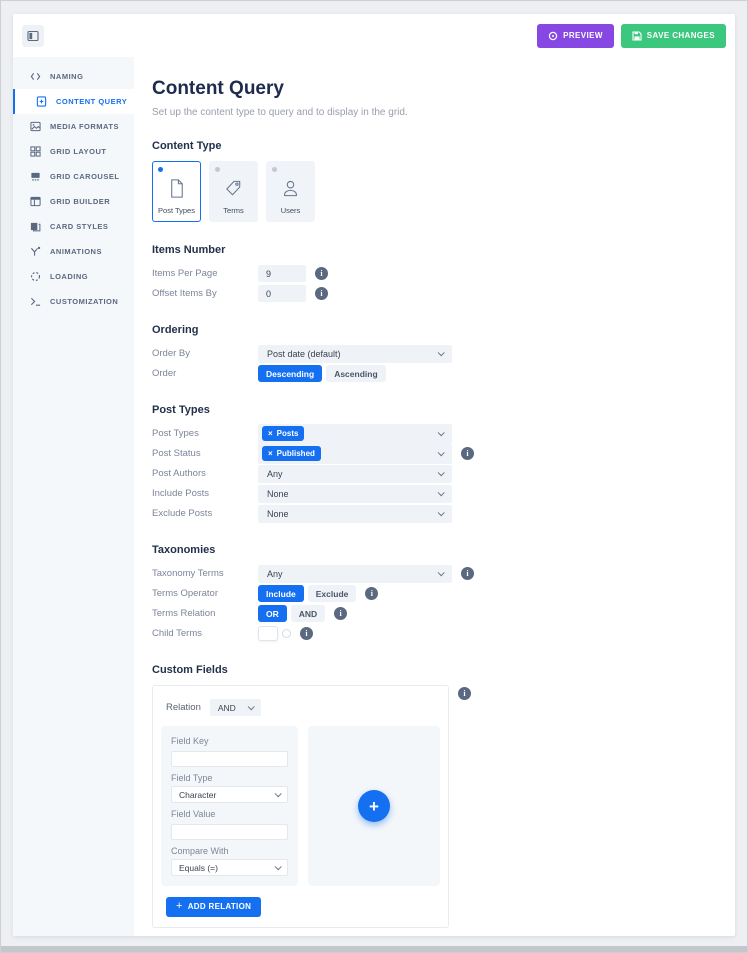 The height and width of the screenshot is (953, 748). What do you see at coordinates (553, 35) in the screenshot?
I see `eye-icon` at bounding box center [553, 35].